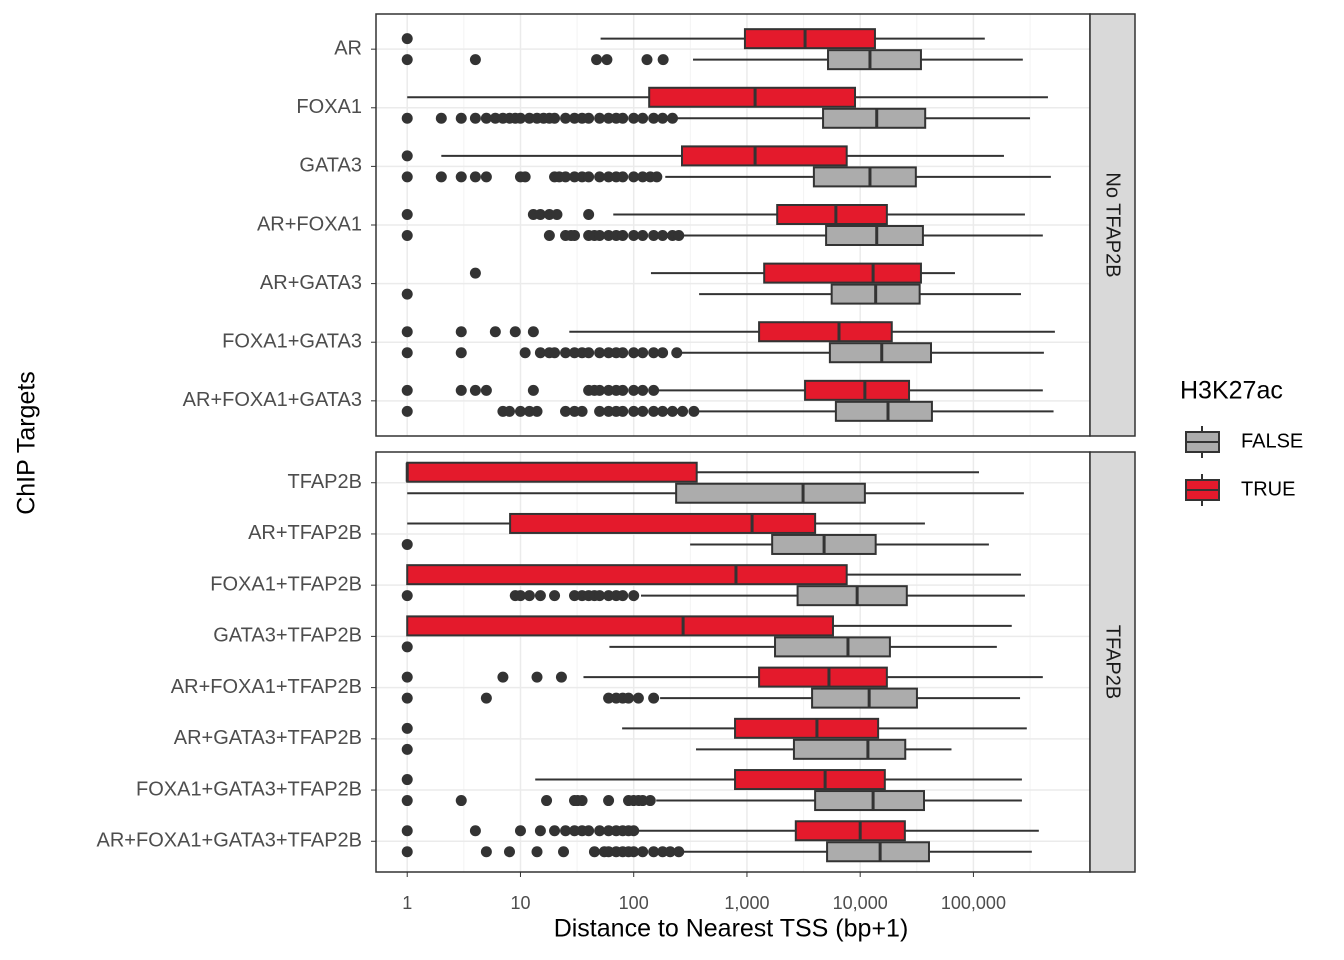  I want to click on y-tick-label: AR+FOXA1+GATA3+TFAP2B, so click(229, 841).